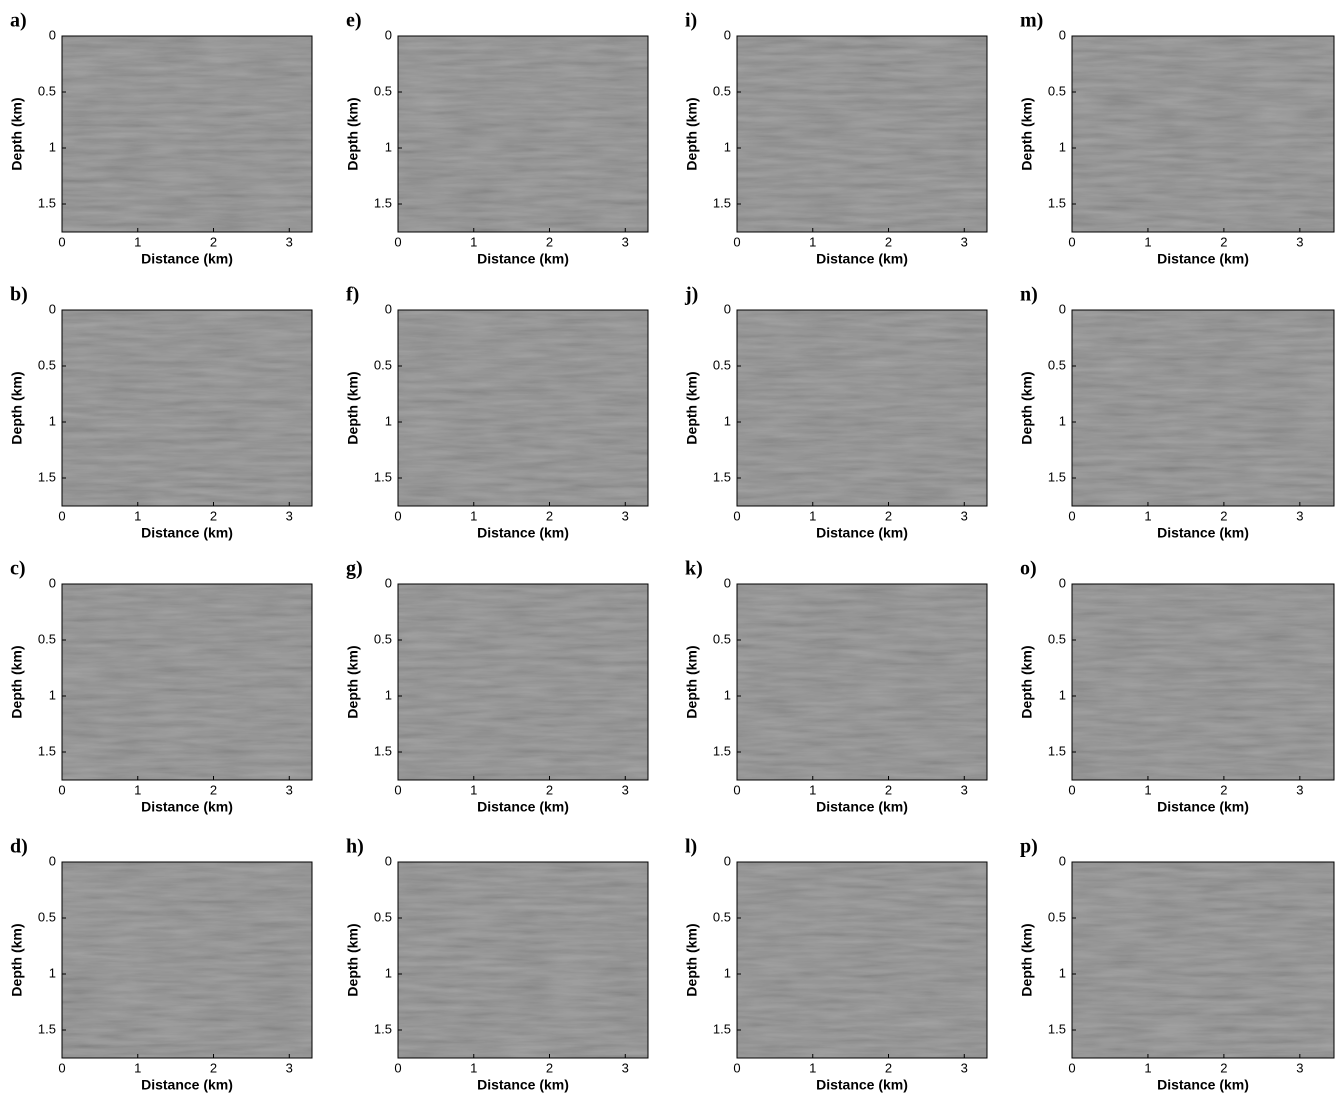 The image size is (1336, 1100). What do you see at coordinates (18, 21) in the screenshot?
I see `panel-label: a)` at bounding box center [18, 21].